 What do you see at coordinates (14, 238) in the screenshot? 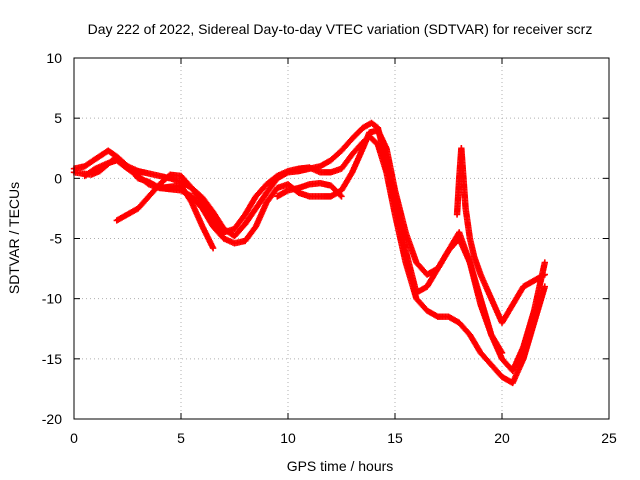
I see `y-axis-label: SDTVAR / TECUs` at bounding box center [14, 238].